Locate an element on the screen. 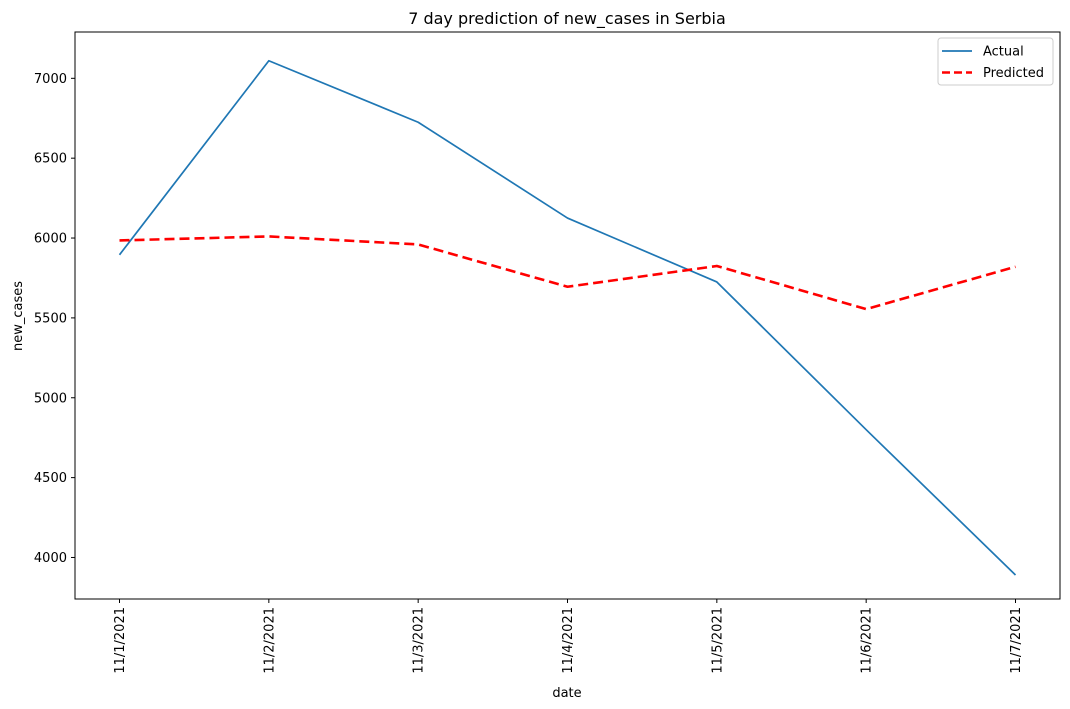 This screenshot has height=709, width=1070. y-tick-label: 4500 is located at coordinates (50, 478).